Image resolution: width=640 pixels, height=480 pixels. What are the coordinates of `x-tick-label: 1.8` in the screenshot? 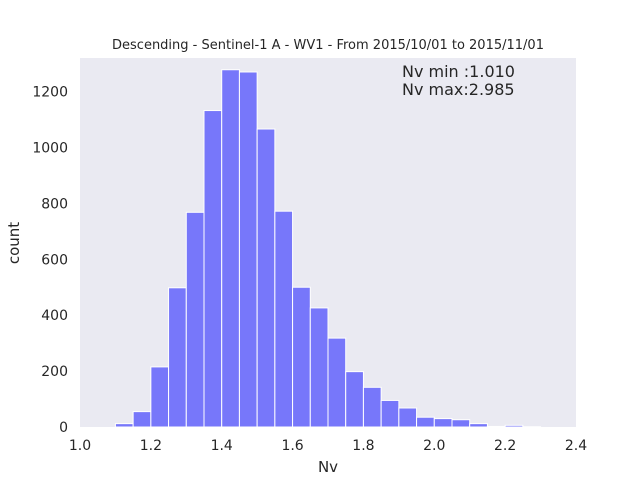 It's located at (363, 446).